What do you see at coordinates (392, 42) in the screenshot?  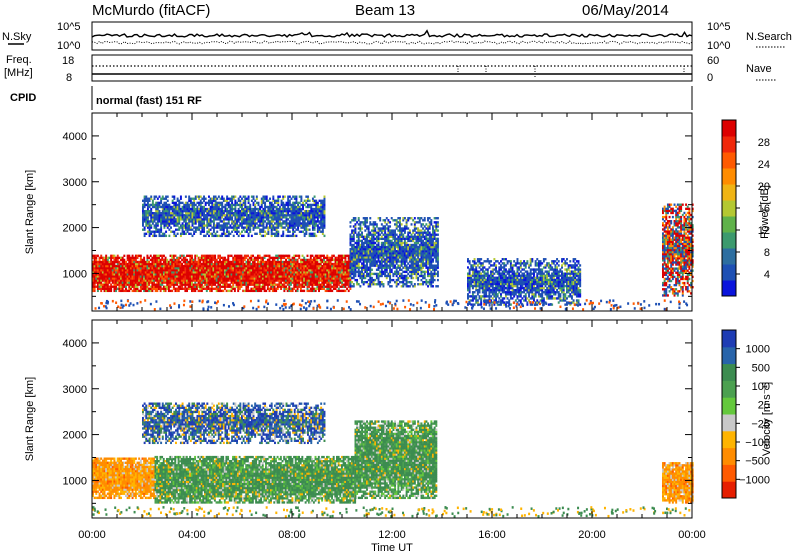 I see `noise-search-series` at bounding box center [392, 42].